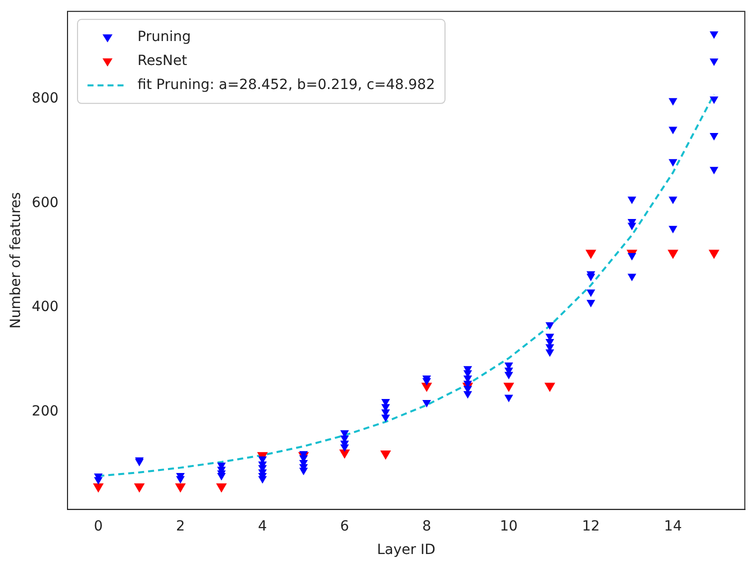  Describe the element at coordinates (45, 307) in the screenshot. I see `y-tick-label: 400` at that location.